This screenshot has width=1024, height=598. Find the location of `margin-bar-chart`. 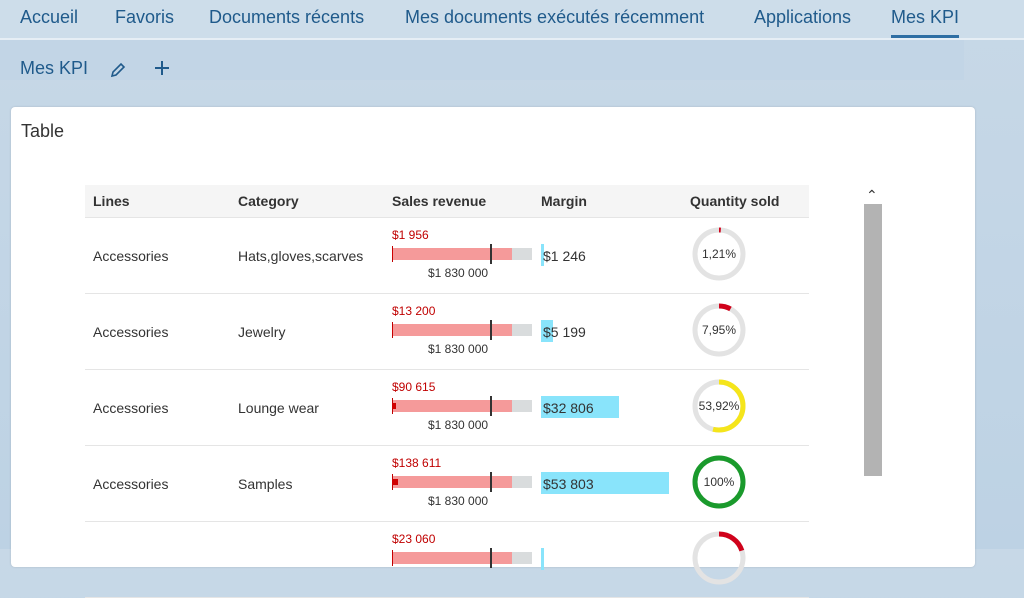

margin-bar-chart is located at coordinates (611, 559).